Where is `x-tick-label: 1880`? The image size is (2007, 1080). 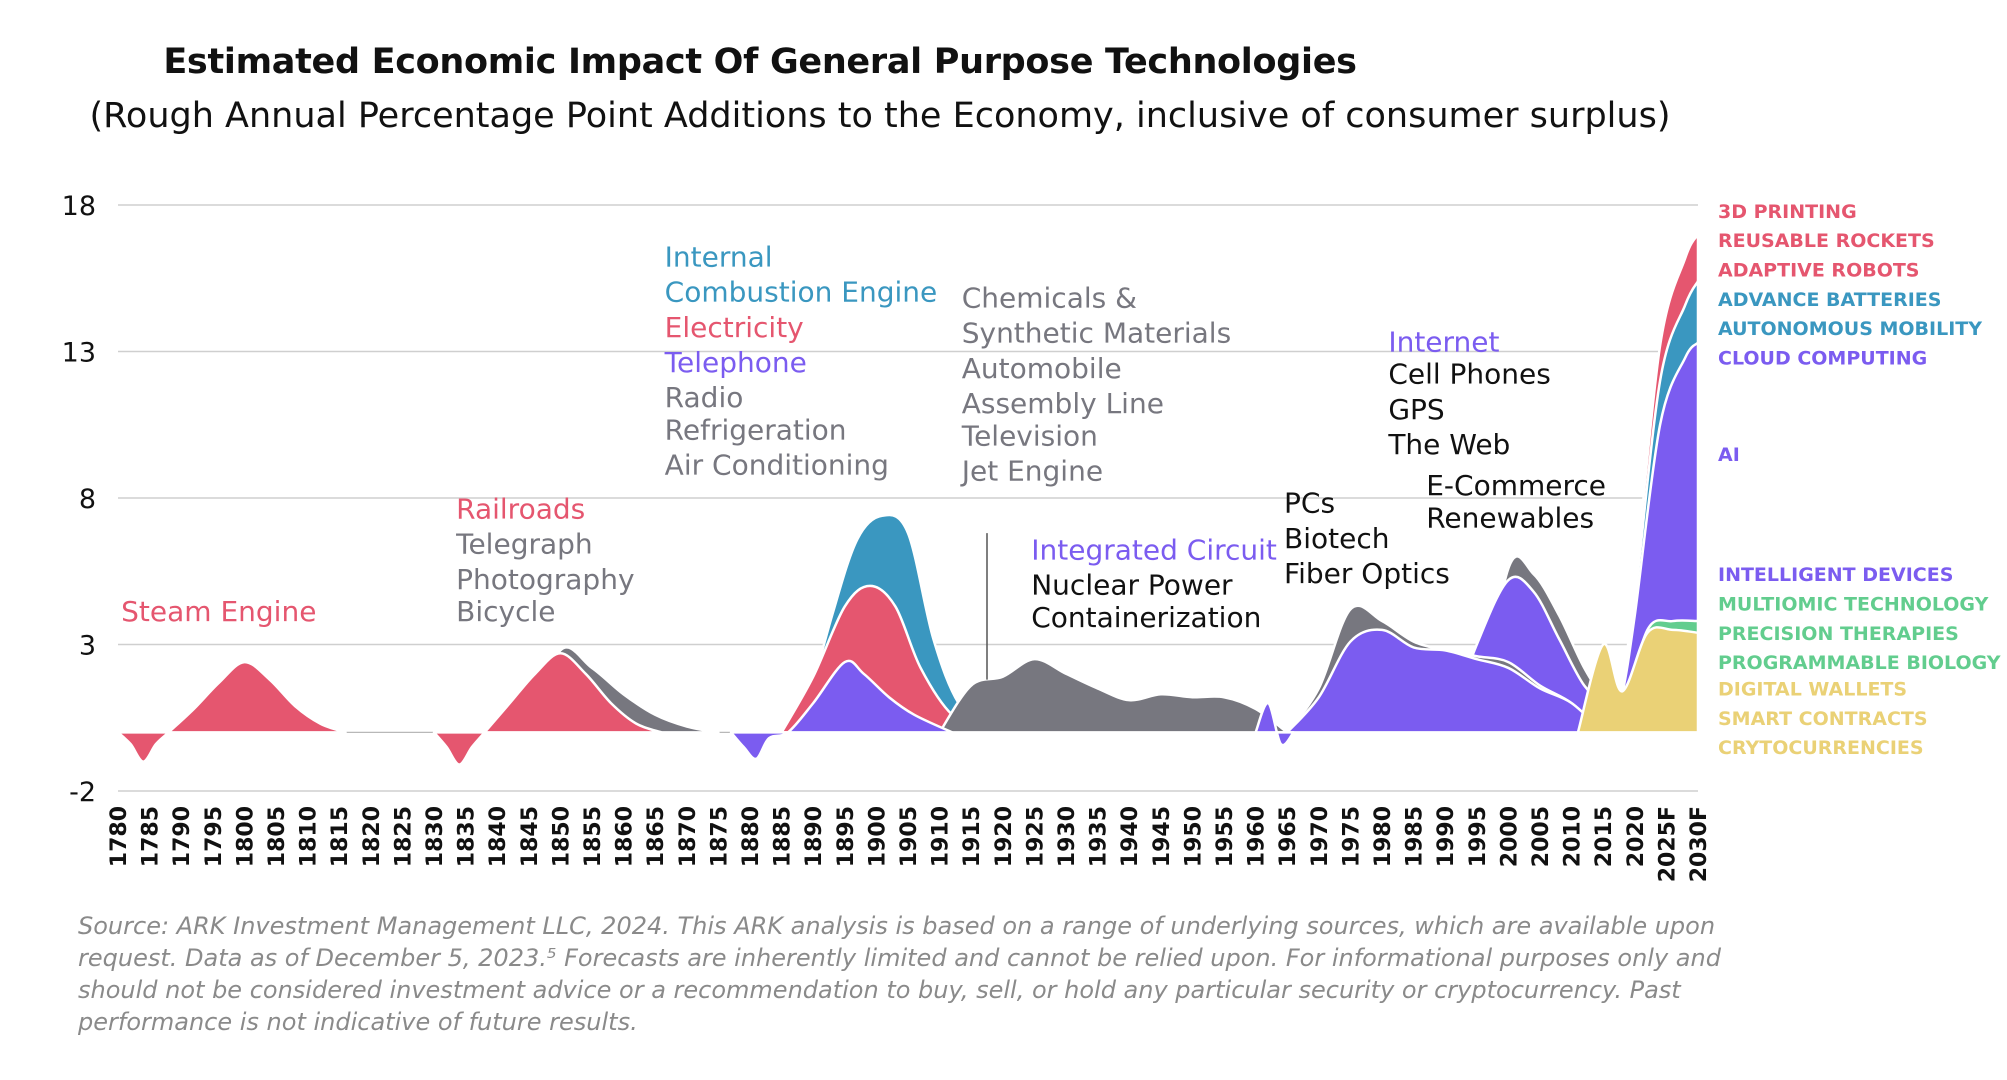 x-tick-label: 1880 is located at coordinates (751, 836).